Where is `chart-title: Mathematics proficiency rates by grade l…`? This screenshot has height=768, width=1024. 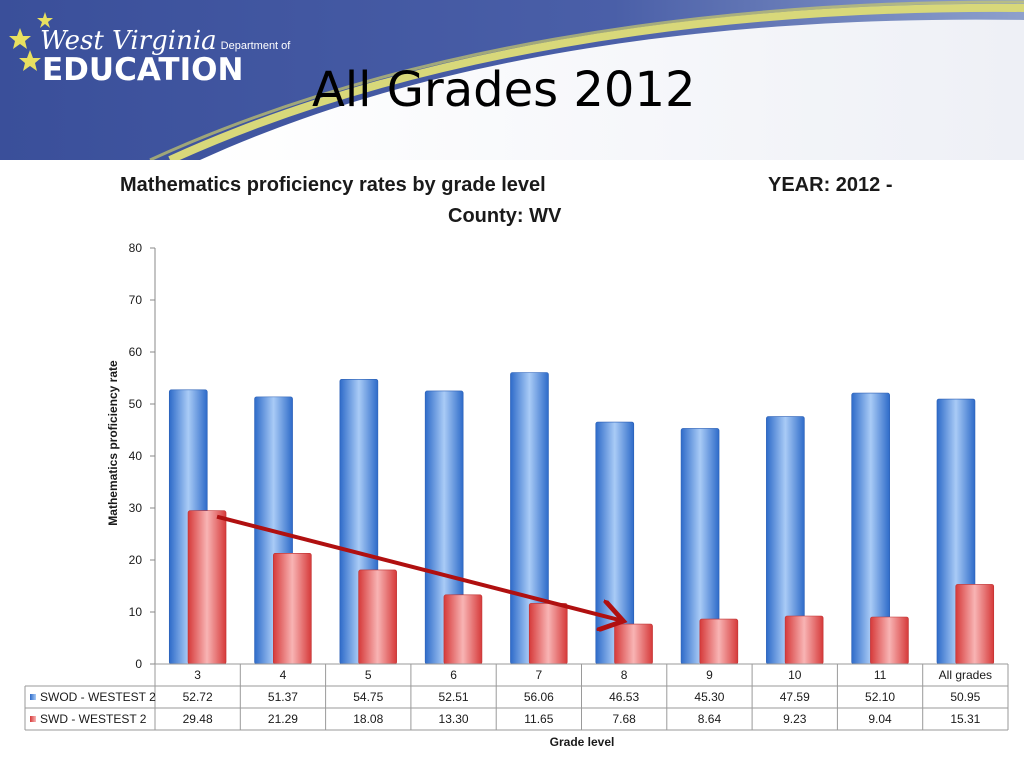
chart-title: Mathematics proficiency rates by grade l… is located at coordinates (333, 185).